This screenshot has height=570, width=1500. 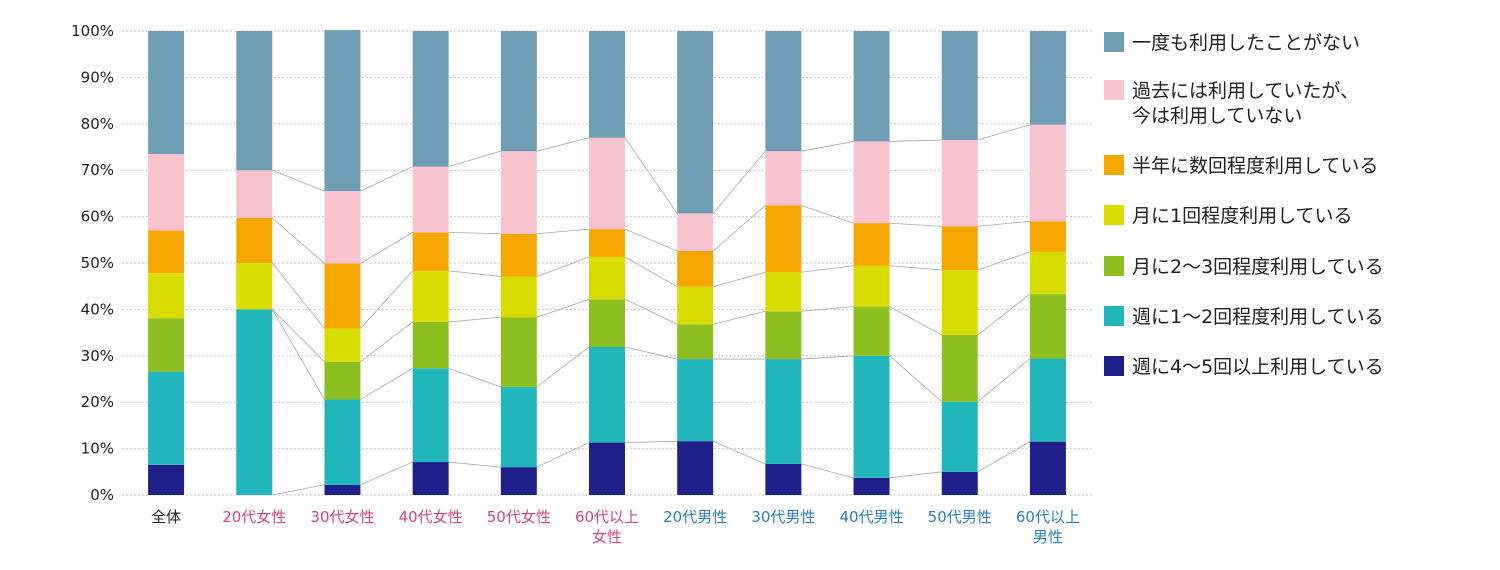 I want to click on y-tick-label: 60%, so click(x=97, y=217).